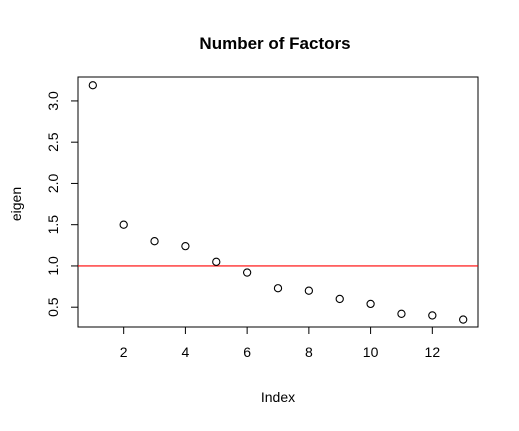 The height and width of the screenshot is (431, 519). Describe the element at coordinates (274, 43) in the screenshot. I see `chart-title: Number of Factors` at that location.